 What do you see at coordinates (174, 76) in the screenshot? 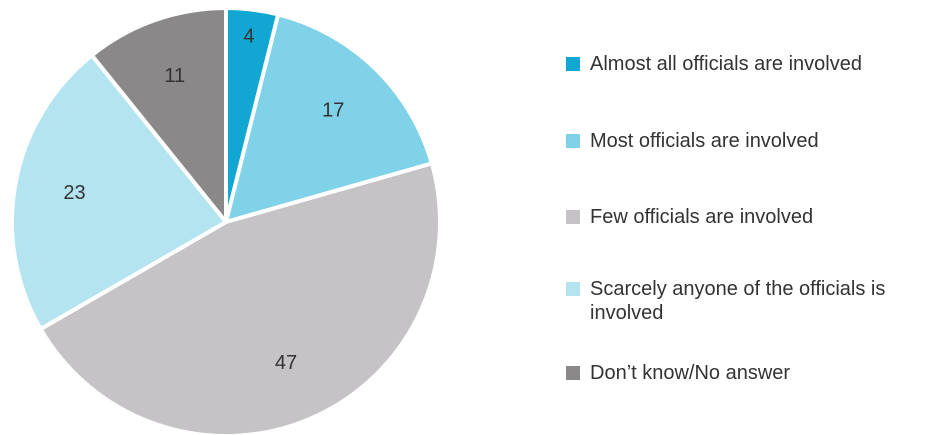
I see `data-label: 11` at bounding box center [174, 76].